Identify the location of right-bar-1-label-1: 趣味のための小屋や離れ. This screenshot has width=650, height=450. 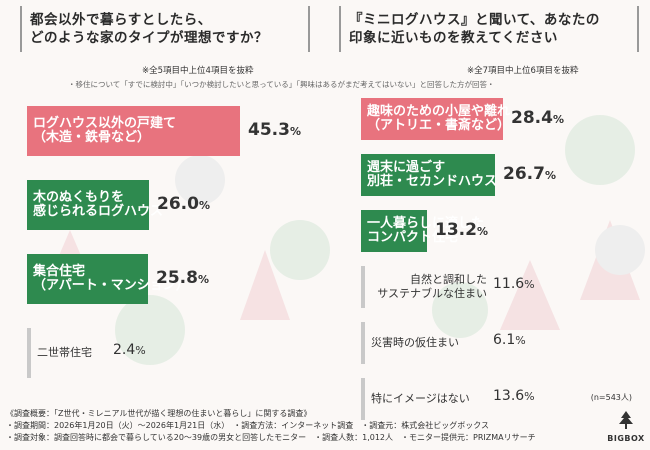
(439, 111).